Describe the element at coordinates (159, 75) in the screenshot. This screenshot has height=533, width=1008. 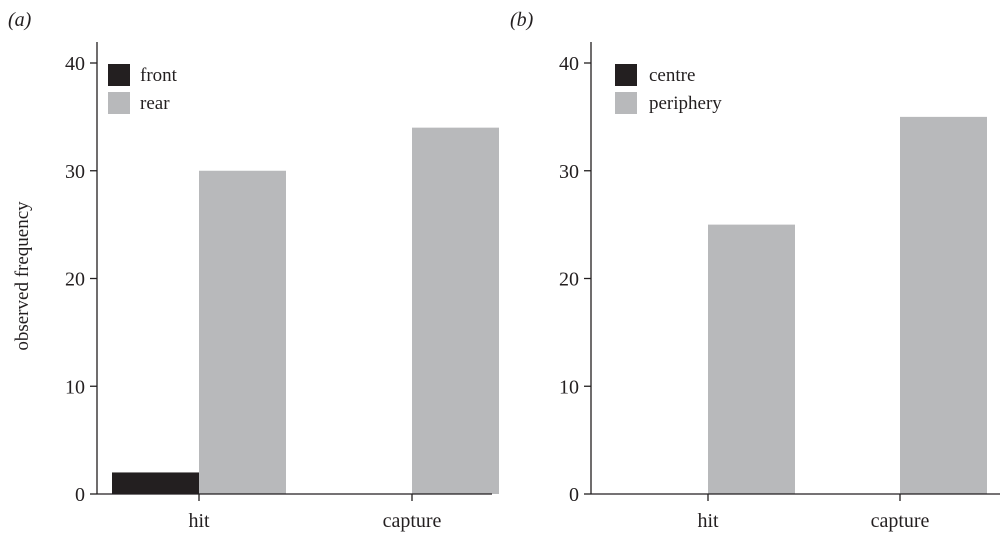
I see `legend-label-front: front` at that location.